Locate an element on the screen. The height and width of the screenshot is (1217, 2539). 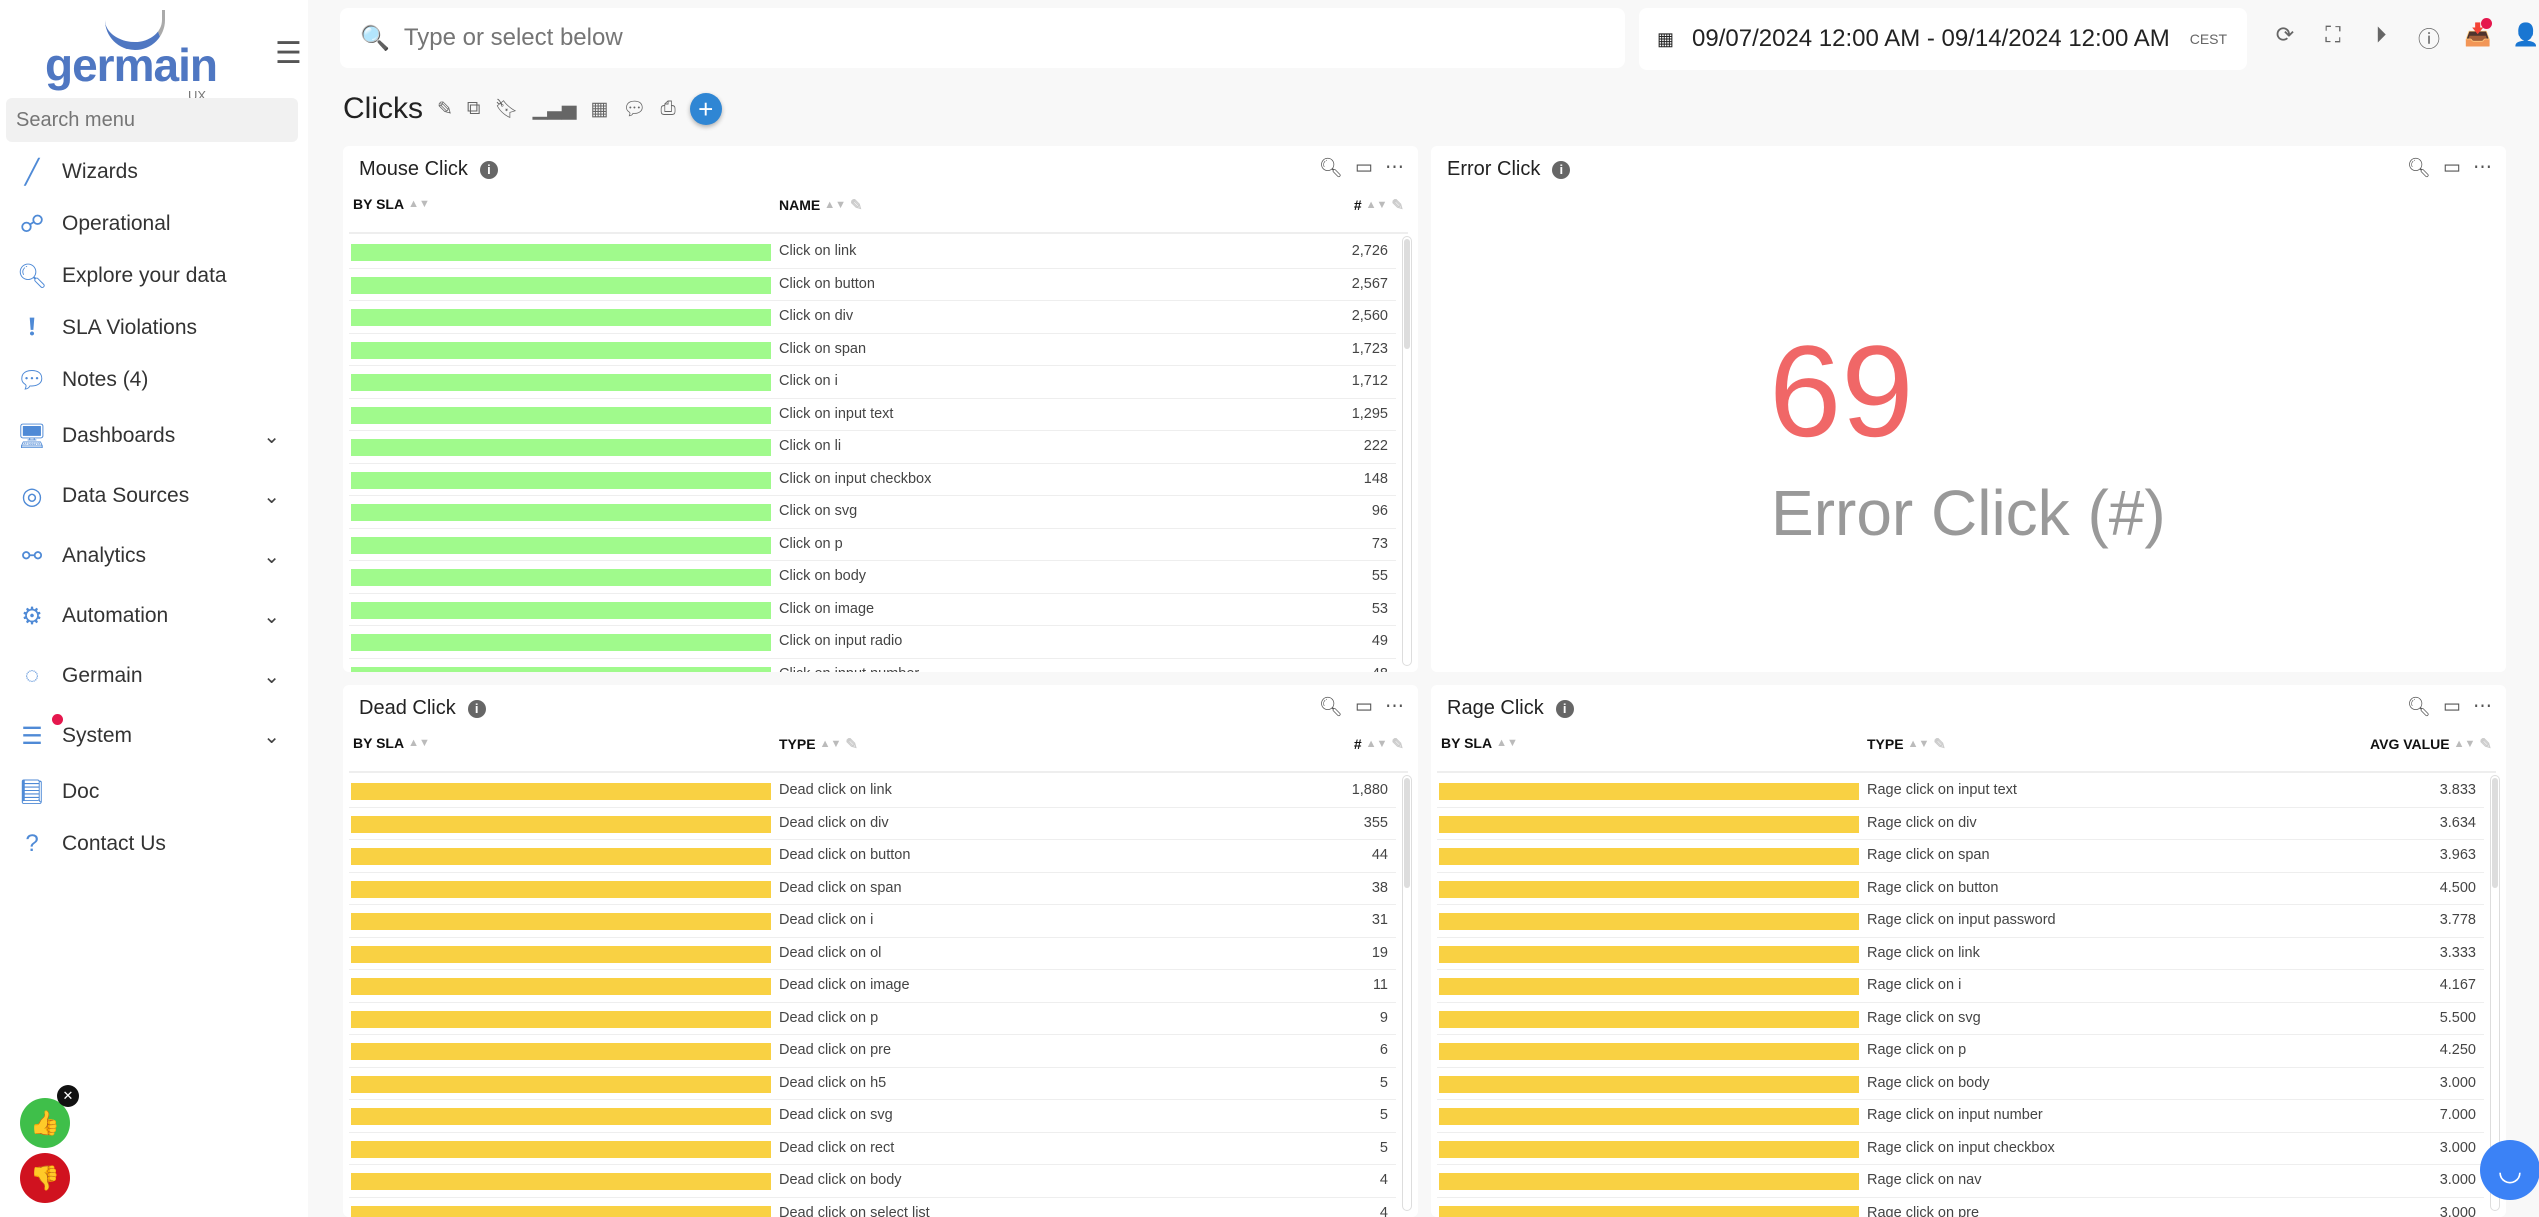
table-row: Rage click on nav 3.000 is located at coordinates (1960, 1181).